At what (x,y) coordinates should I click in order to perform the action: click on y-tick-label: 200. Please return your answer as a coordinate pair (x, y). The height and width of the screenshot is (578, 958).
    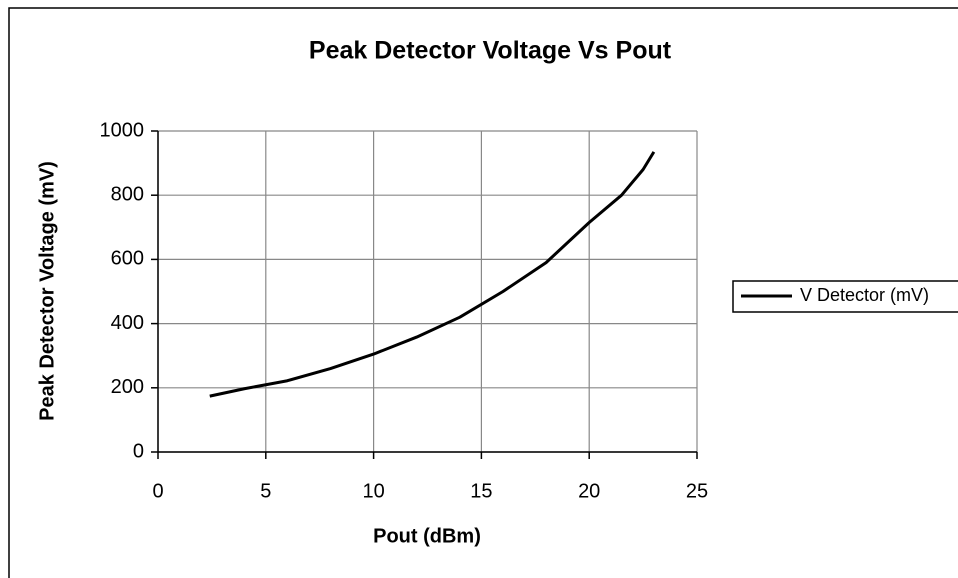
    Looking at the image, I should click on (127, 387).